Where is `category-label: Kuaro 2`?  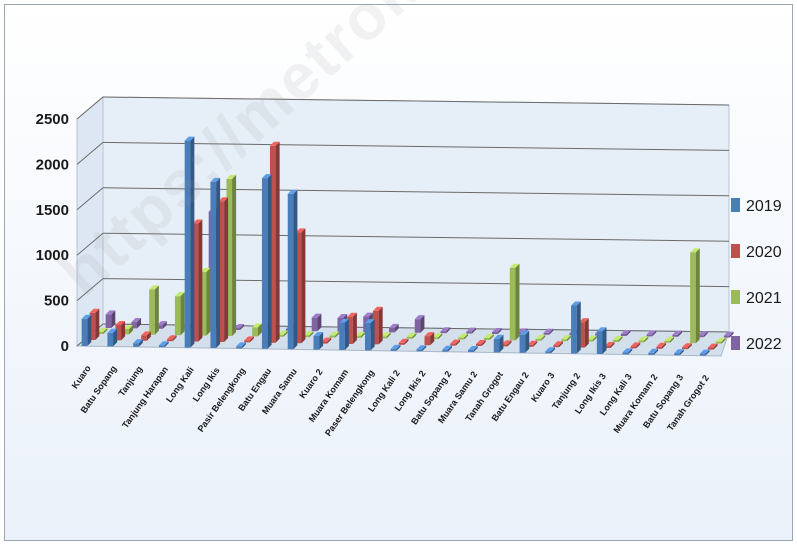 category-label: Kuaro 2 is located at coordinates (310, 383).